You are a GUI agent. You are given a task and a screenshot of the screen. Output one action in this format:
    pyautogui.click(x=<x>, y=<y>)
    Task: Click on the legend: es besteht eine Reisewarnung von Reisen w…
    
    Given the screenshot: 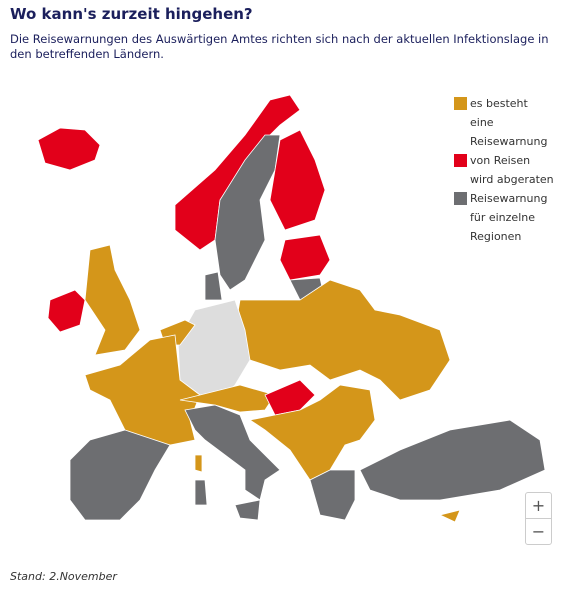 What is the action you would take?
    pyautogui.click(x=508, y=170)
    